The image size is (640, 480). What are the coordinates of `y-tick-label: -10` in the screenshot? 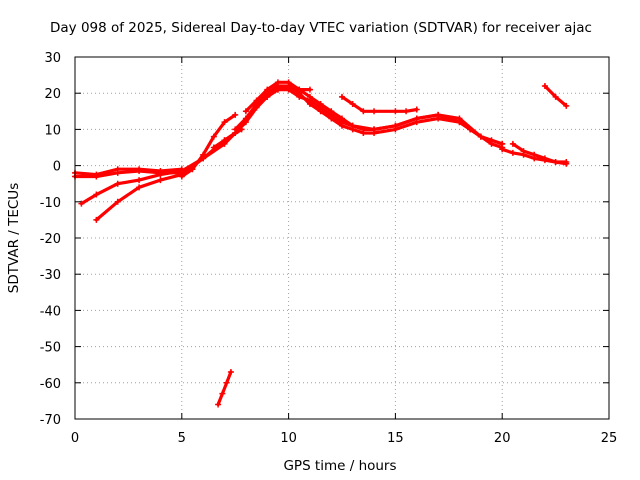 It's located at (50, 203).